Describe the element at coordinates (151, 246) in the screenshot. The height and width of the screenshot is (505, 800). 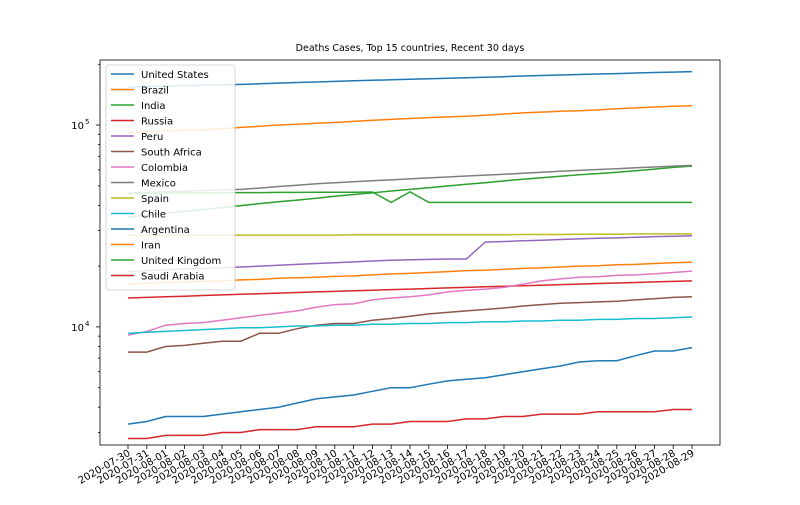
I see `legend-label-iran: Iran` at that location.